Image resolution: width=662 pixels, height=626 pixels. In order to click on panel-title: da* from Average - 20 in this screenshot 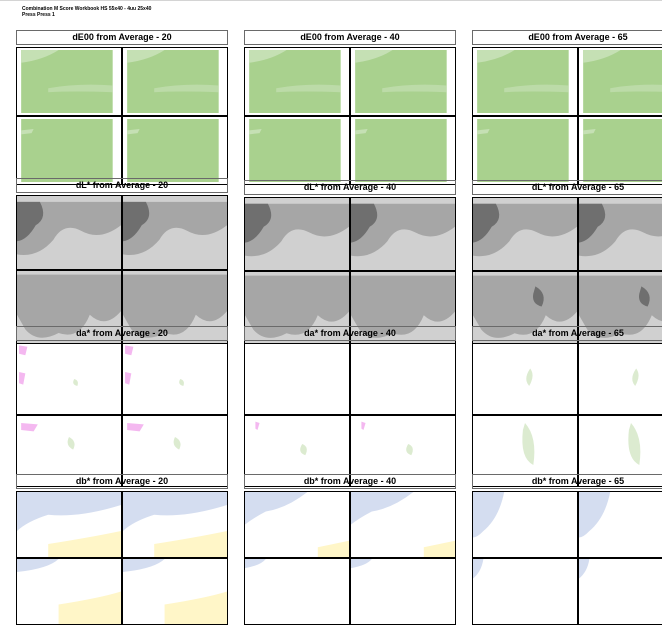, I will do `click(122, 333)`.